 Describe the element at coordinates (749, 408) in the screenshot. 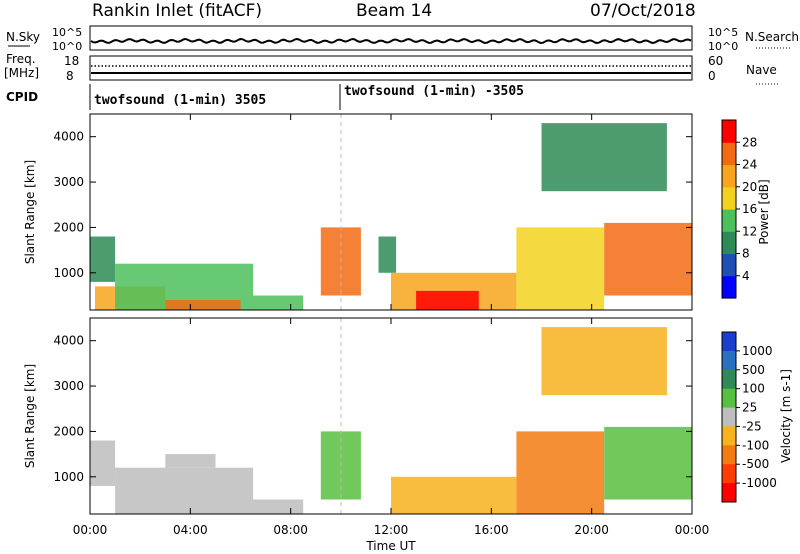

I see `colorbar-tick-label: 25` at that location.